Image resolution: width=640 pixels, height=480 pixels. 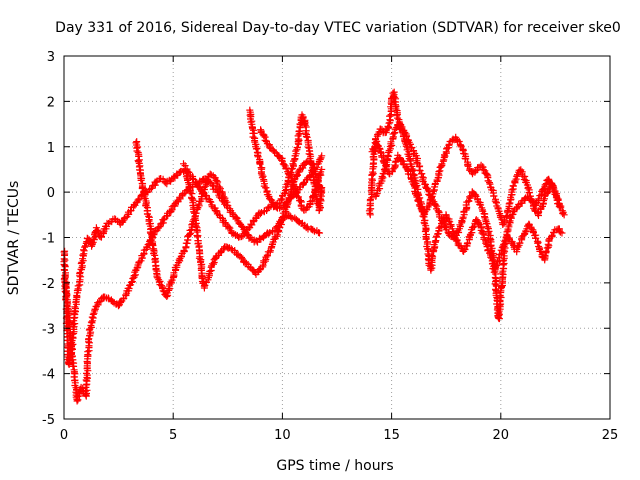 I want to click on x-tick-label: 15, so click(x=391, y=435).